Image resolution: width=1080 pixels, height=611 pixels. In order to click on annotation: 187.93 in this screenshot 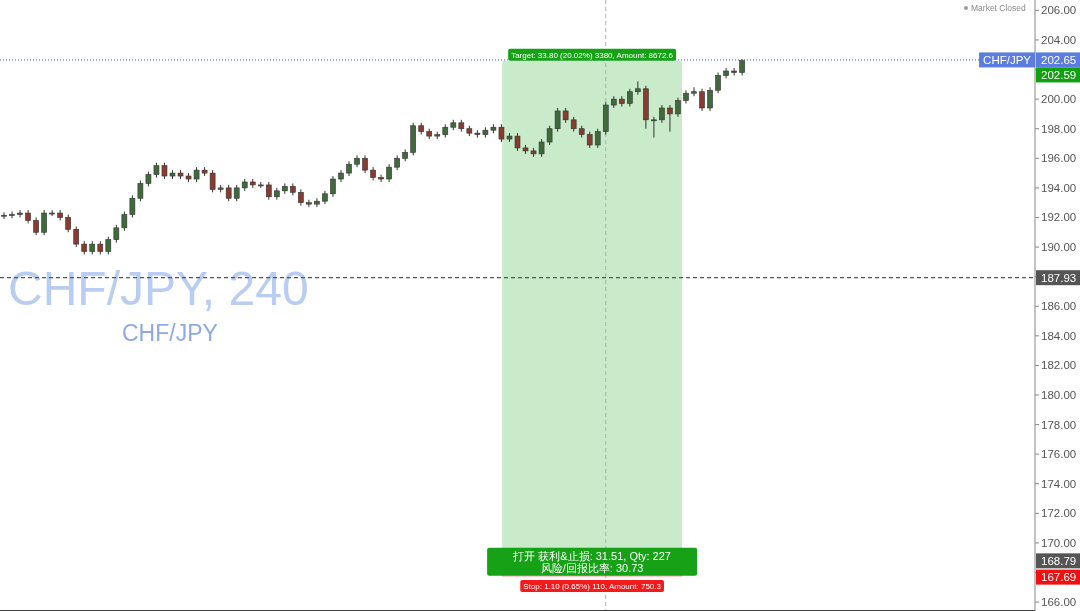, I will do `click(1059, 277)`.